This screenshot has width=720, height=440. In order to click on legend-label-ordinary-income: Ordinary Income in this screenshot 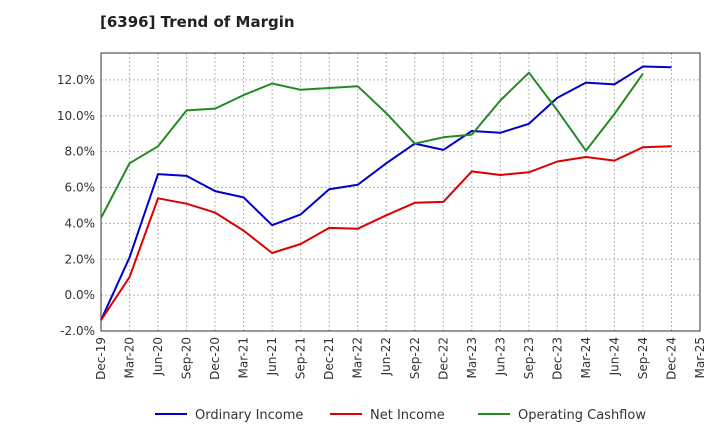, I will do `click(249, 415)`.